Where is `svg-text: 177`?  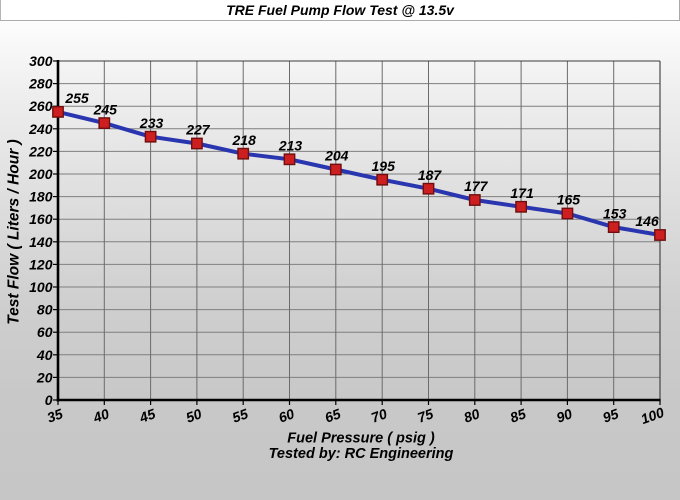
svg-text: 177 is located at coordinates (476, 186).